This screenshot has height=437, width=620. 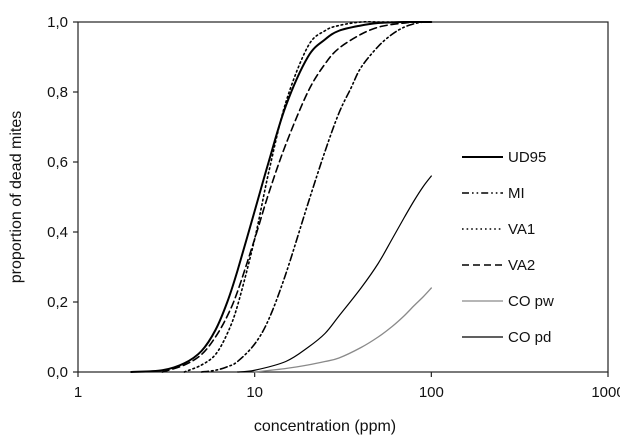 What do you see at coordinates (57, 232) in the screenshot?
I see `y-tick-label: 0,4` at bounding box center [57, 232].